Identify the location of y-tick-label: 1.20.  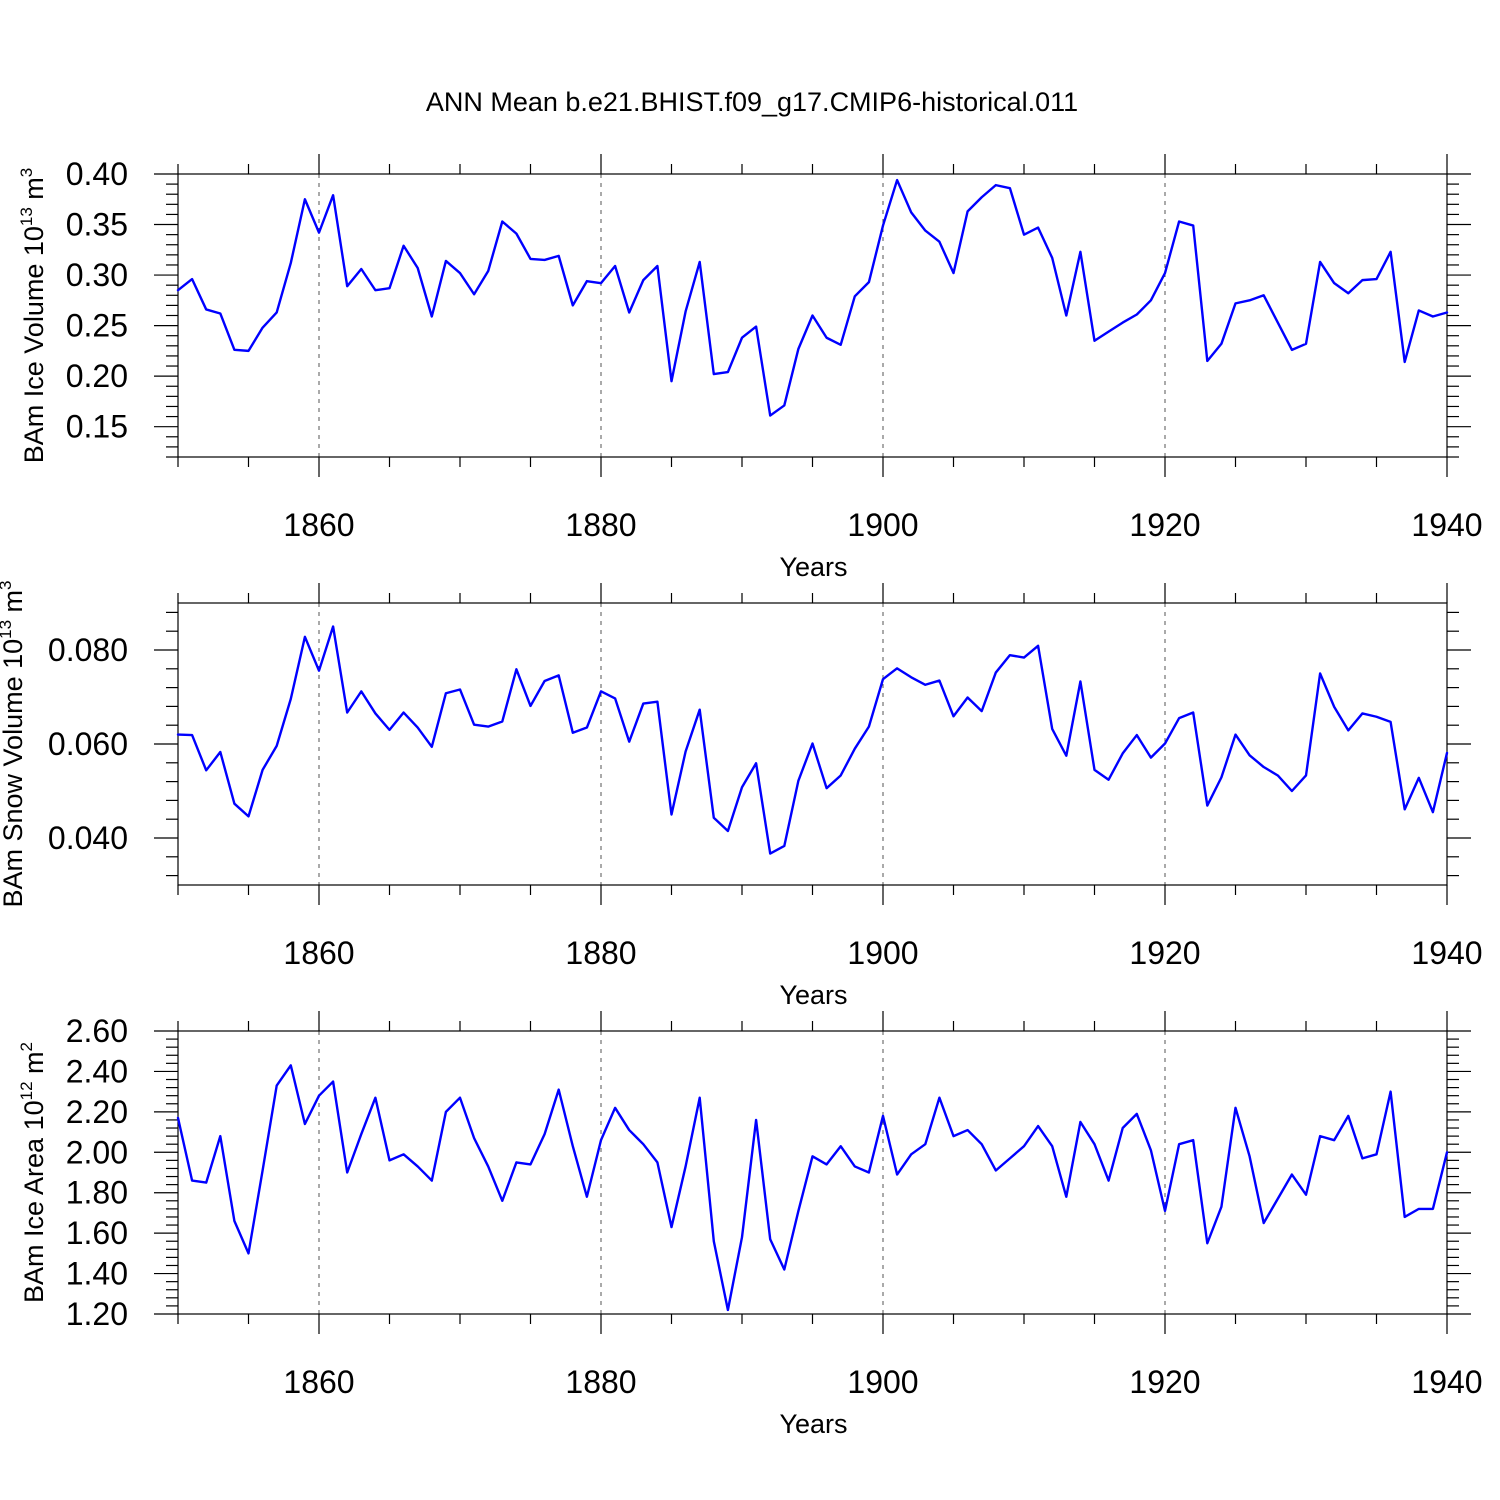
(97, 1314).